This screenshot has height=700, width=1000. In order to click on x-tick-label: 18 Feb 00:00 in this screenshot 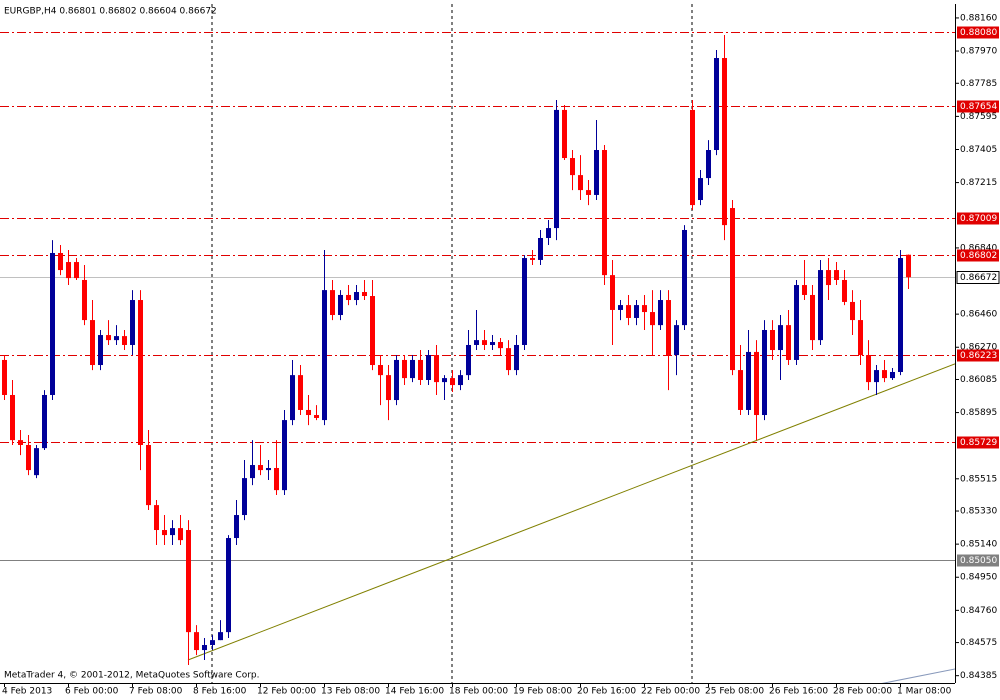, I will do `click(478, 692)`.